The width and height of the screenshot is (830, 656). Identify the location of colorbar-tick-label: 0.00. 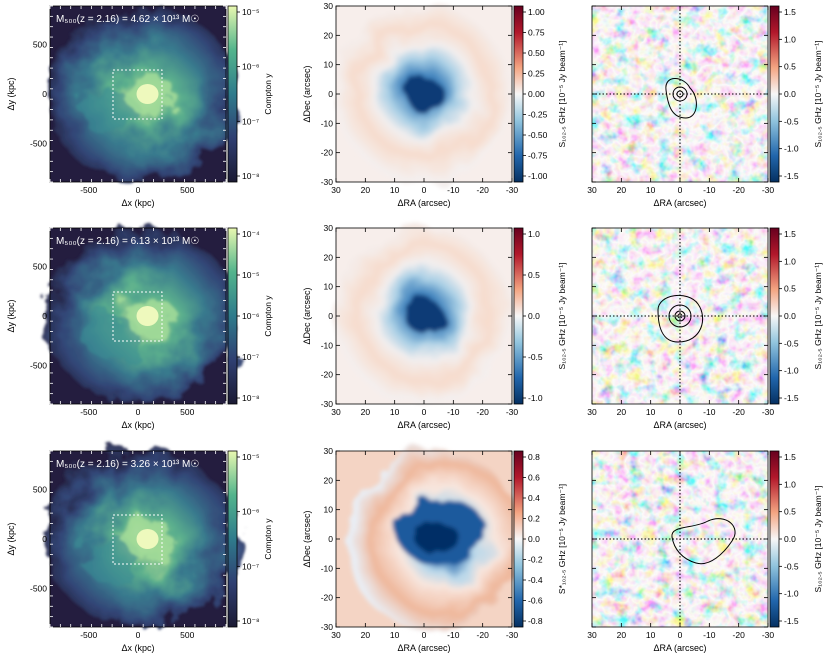
(536, 94).